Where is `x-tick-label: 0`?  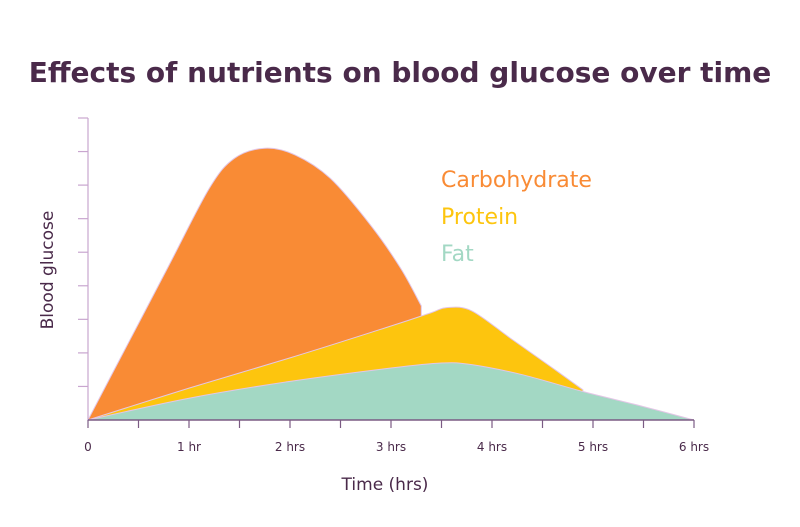 x-tick-label: 0 is located at coordinates (88, 447).